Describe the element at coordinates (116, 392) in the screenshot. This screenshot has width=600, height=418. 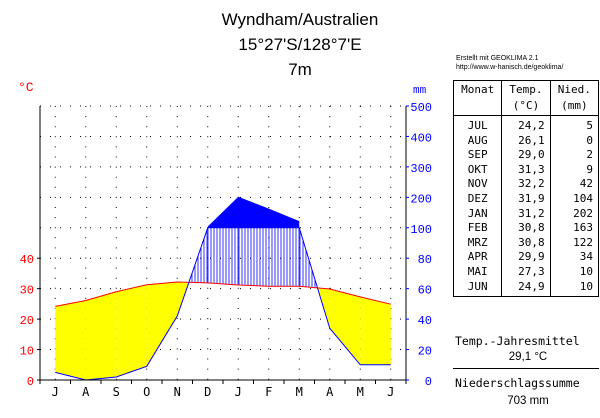
I see `x-tick-label: S` at that location.